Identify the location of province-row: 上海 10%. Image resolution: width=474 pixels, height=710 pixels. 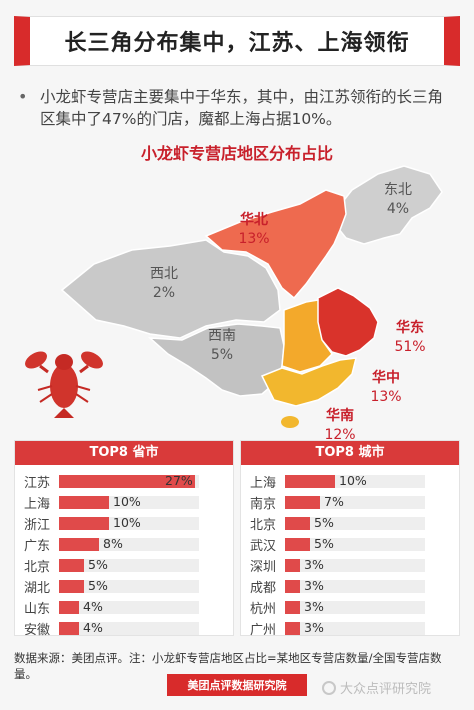
(107, 502).